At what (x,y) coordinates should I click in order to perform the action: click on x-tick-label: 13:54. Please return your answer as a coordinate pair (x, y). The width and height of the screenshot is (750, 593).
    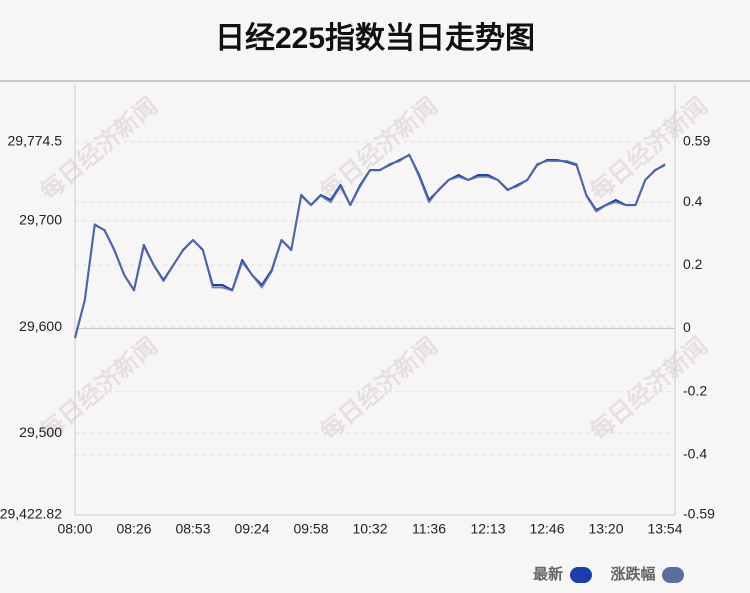
    Looking at the image, I should click on (664, 529).